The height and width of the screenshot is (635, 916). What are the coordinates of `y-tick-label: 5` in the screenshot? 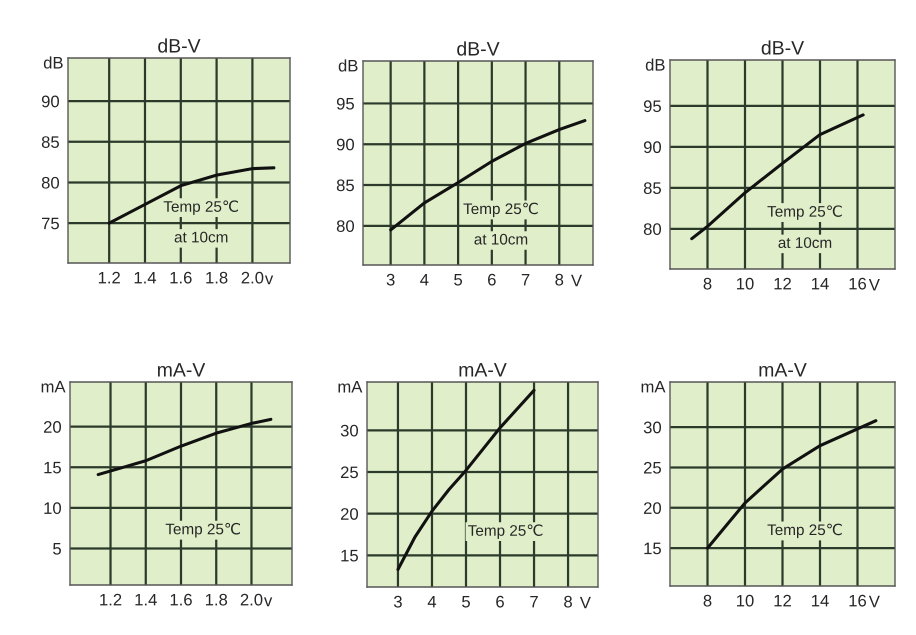 It's located at (57, 549).